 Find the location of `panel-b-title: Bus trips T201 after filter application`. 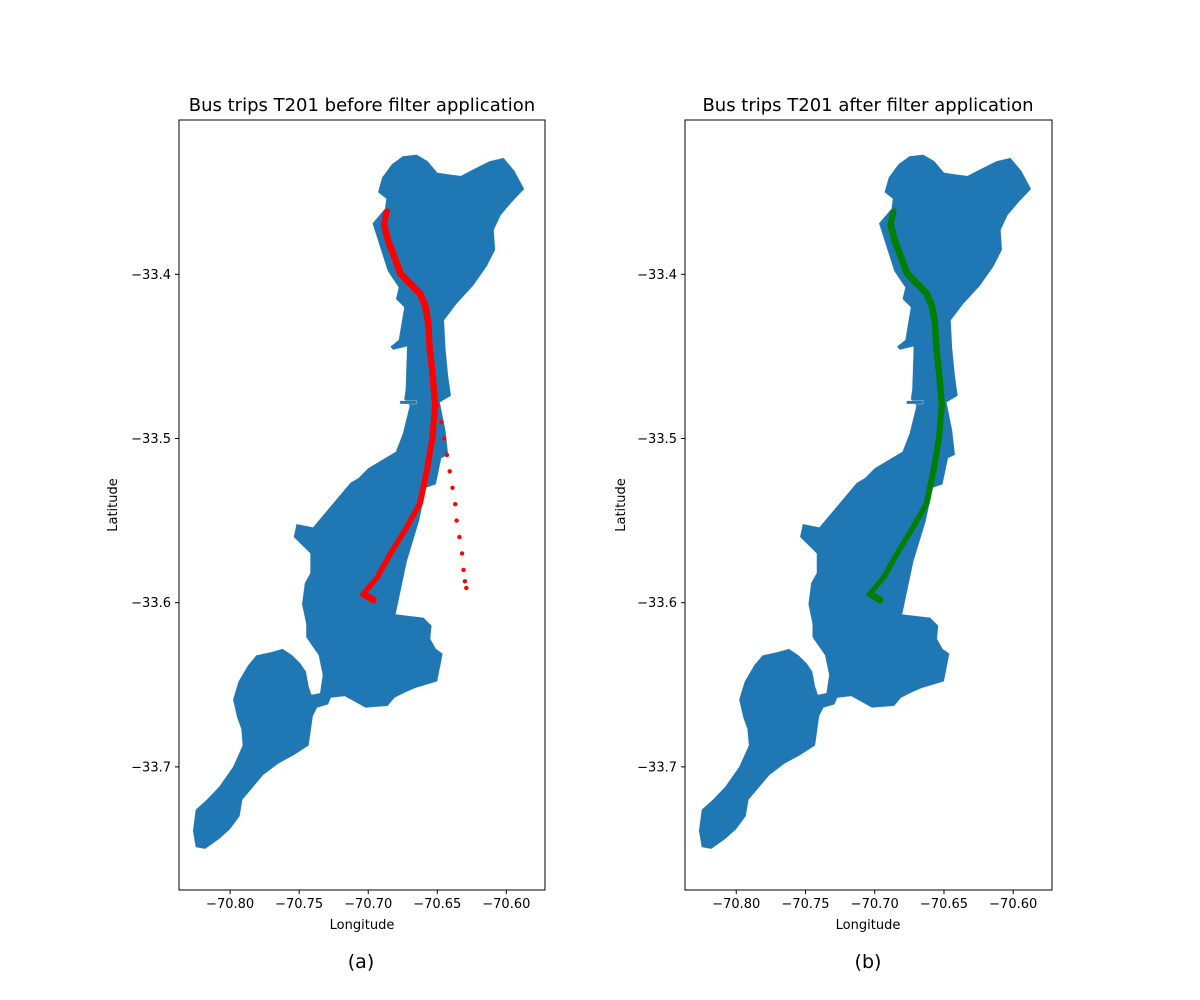

panel-b-title: Bus trips T201 after filter application is located at coordinates (867, 105).